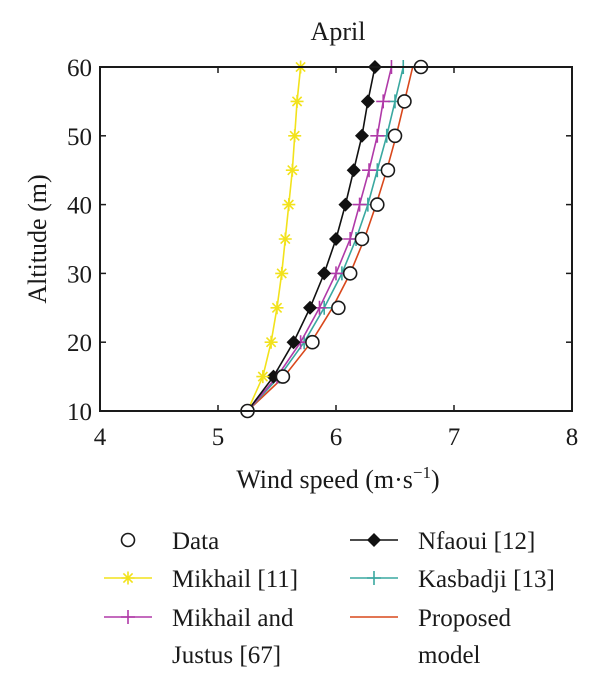 This screenshot has height=689, width=600. Describe the element at coordinates (572, 437) in the screenshot. I see `x-tick-label: 8` at that location.